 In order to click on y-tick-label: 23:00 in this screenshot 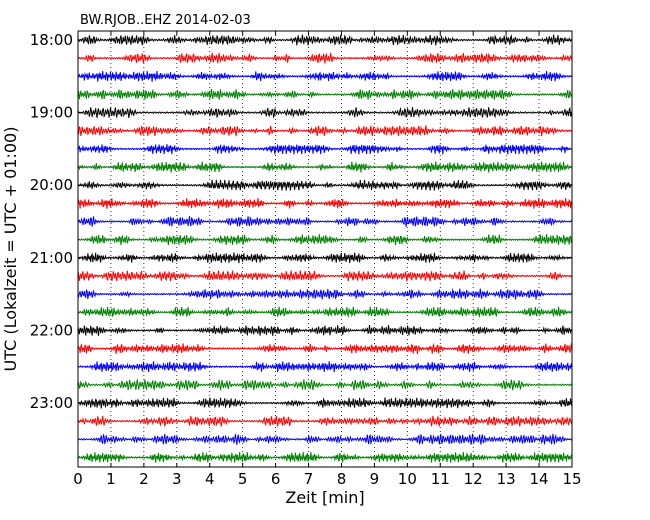, I will do `click(51, 403)`.